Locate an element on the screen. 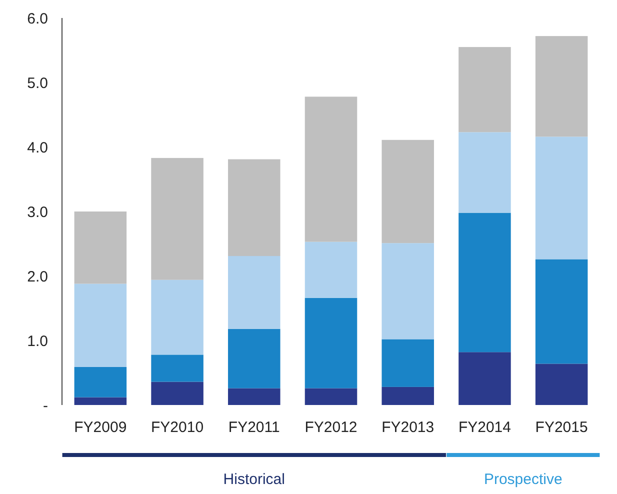 This screenshot has width=617, height=494. x-tick-label: FY2012 is located at coordinates (331, 427).